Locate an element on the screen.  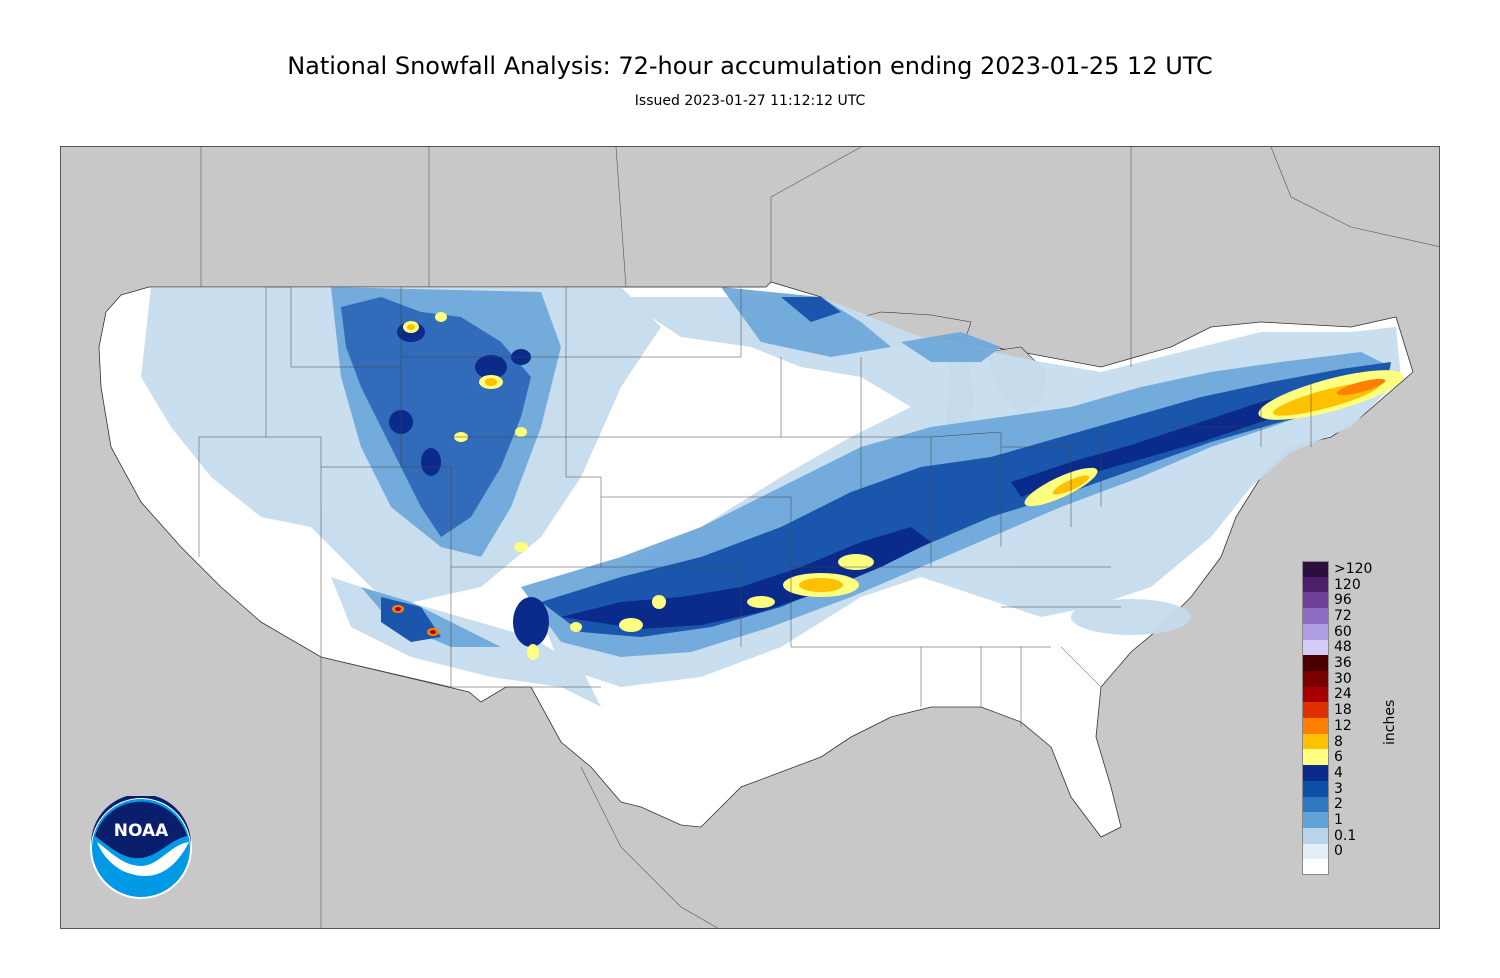
noaa-logo-text: NOAA is located at coordinates (141, 831).